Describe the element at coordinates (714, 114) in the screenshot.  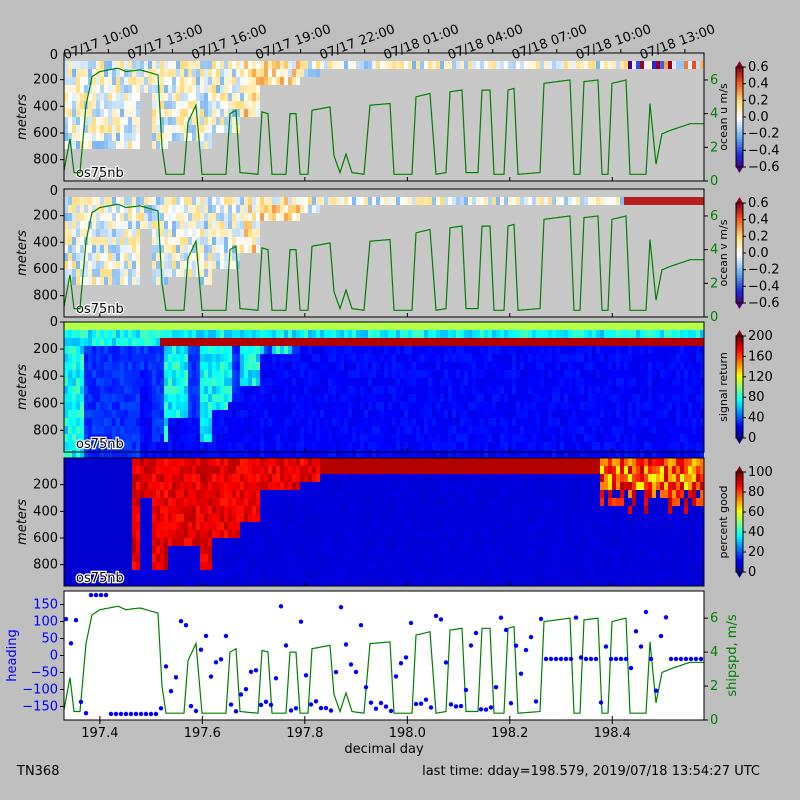
I see `right-tick-label: 4` at that location.